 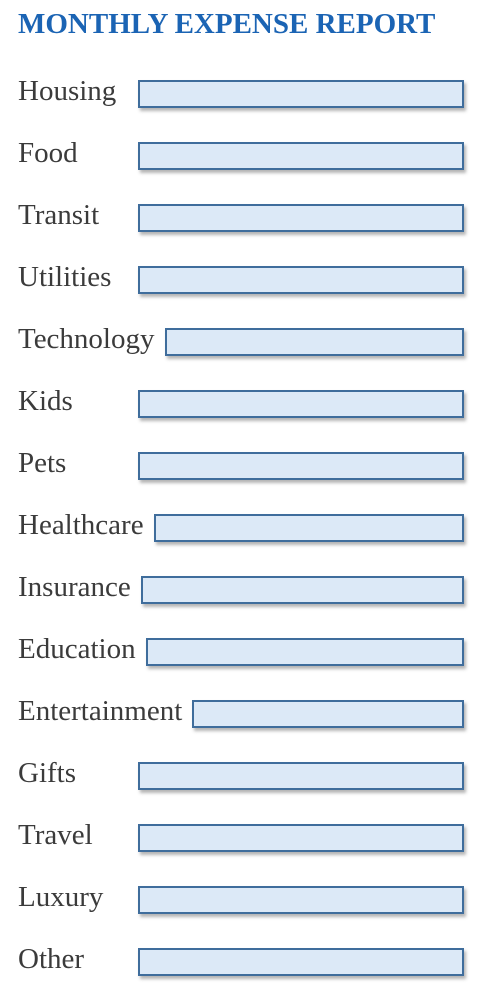 I want to click on expense-row-education: Education, so click(x=250, y=651).